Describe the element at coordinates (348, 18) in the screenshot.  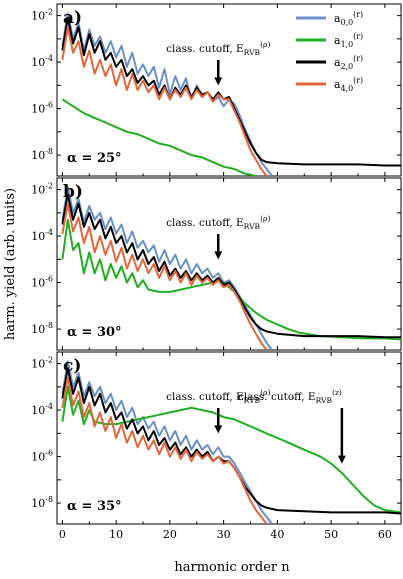
I see `legend-label: a0,0(r)` at that location.